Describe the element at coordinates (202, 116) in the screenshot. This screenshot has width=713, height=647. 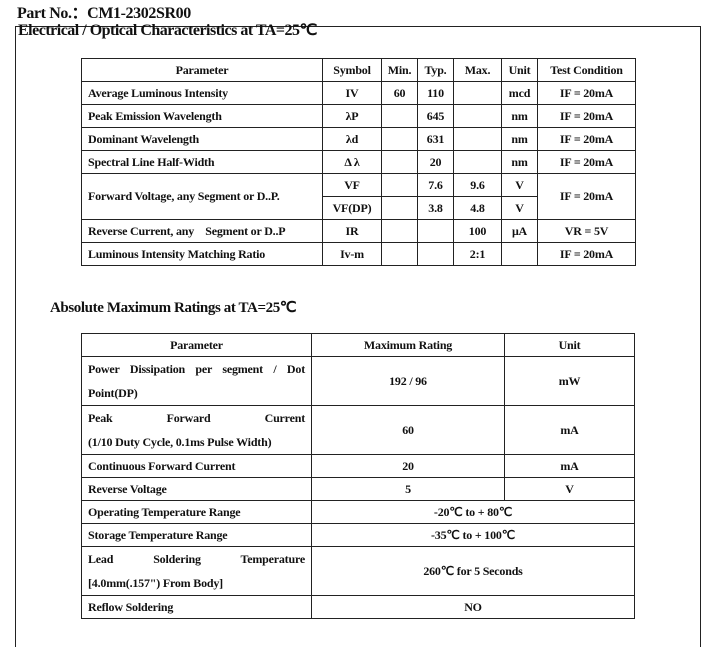
I see `table-cell: Peak Emission Wavelength` at that location.